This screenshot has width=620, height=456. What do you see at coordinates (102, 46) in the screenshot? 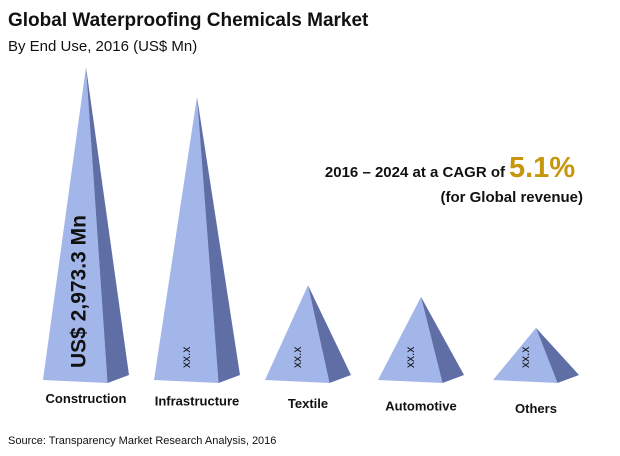
I see `chart-subtitle: By End Use, 2016 (US$ Mn)` at bounding box center [102, 46].